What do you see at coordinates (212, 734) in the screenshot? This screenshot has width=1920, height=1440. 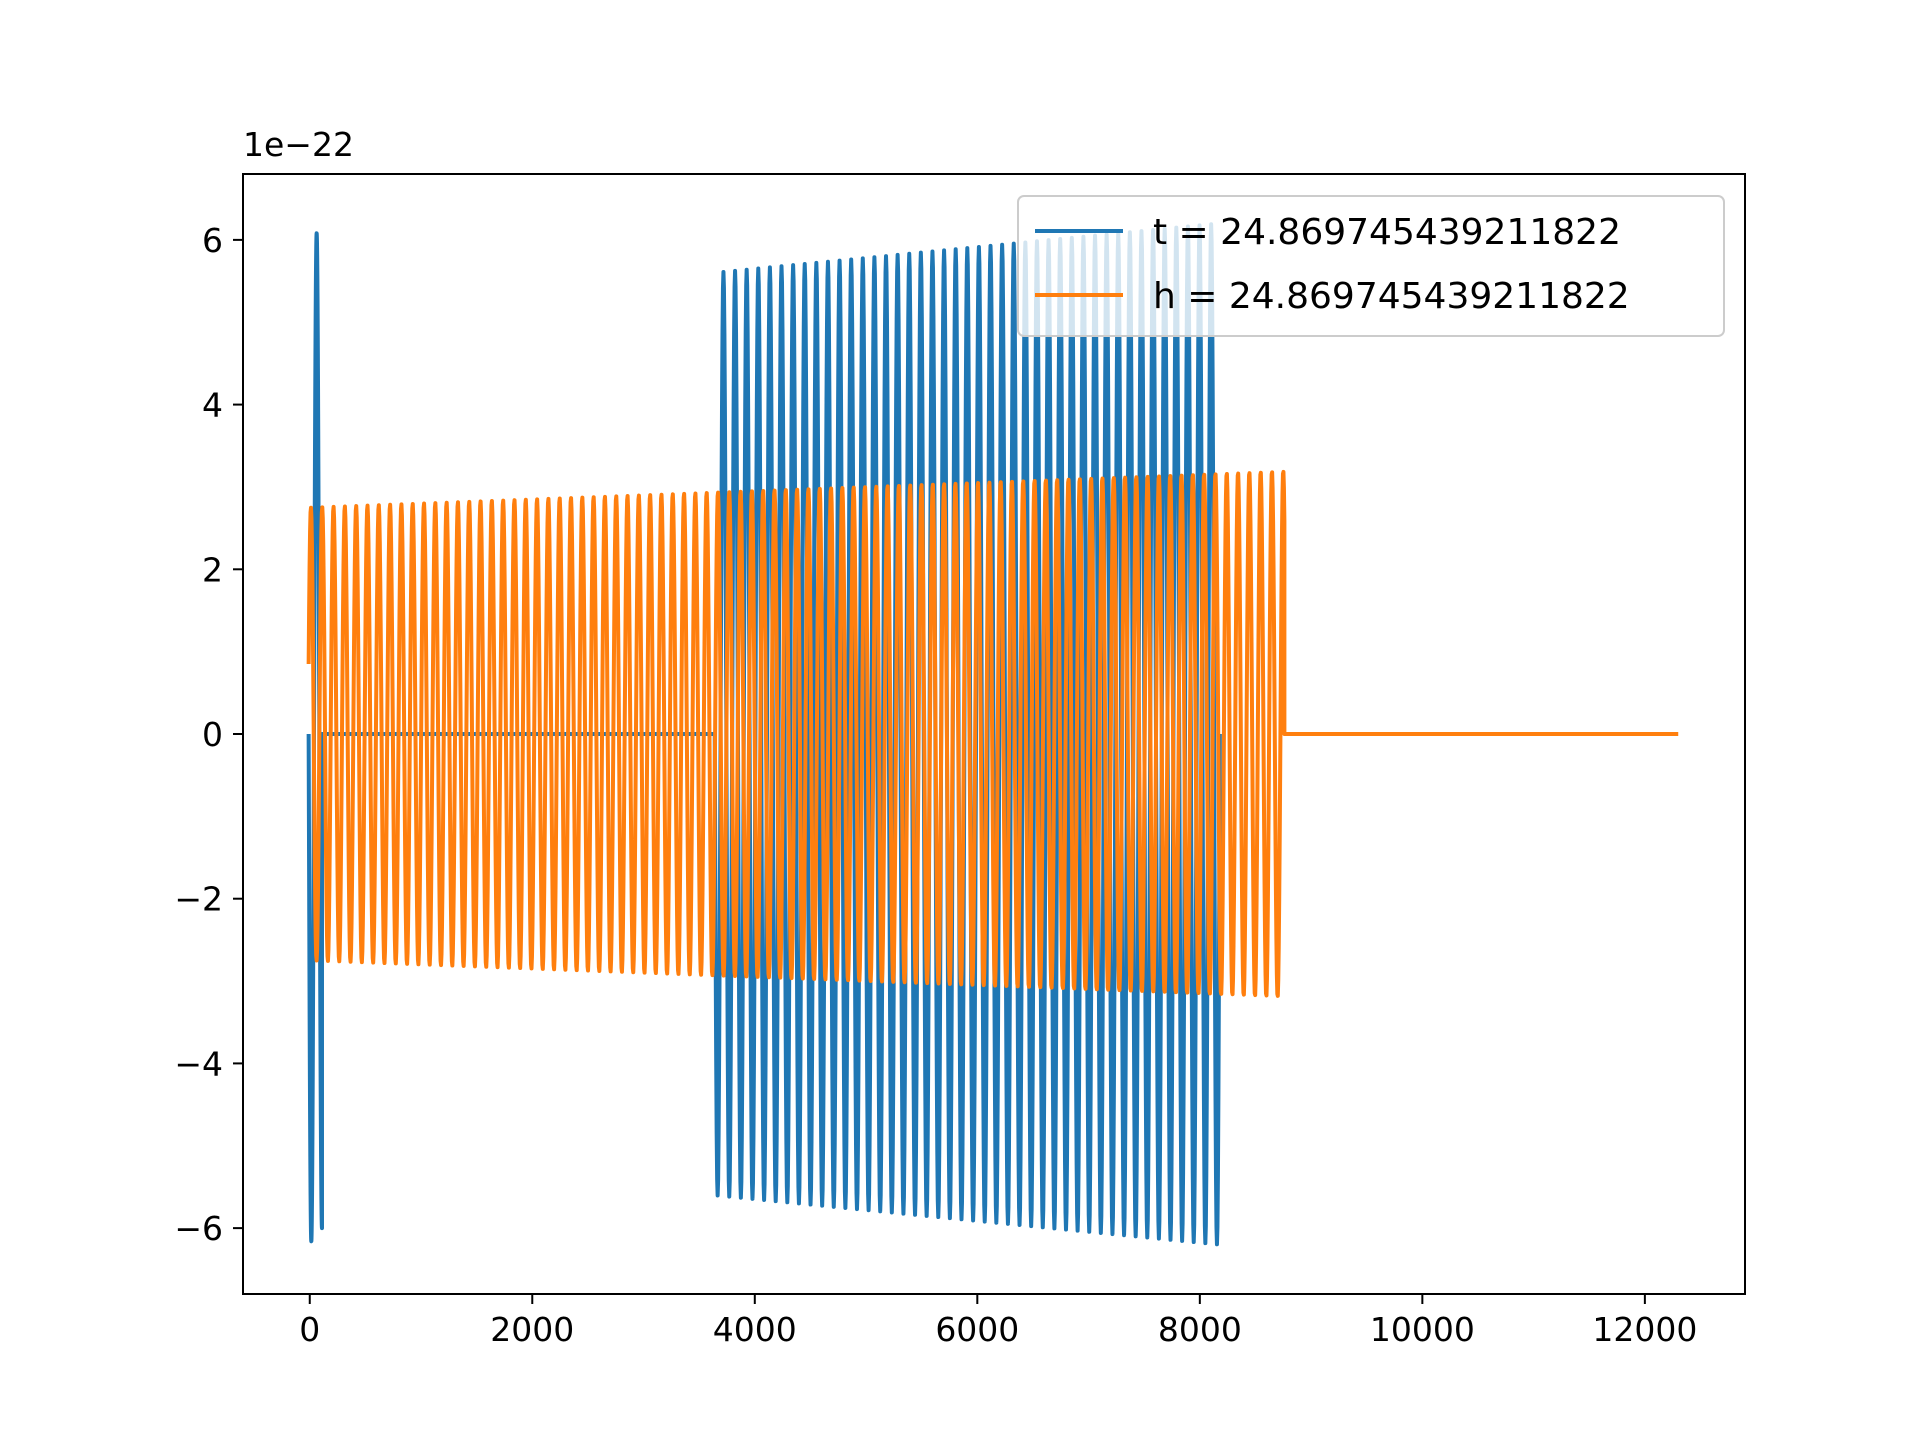 I see `y-tick-label: 0` at bounding box center [212, 734].